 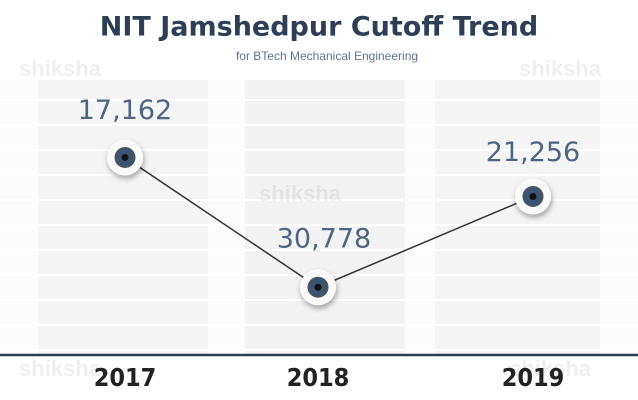 What do you see at coordinates (319, 27) in the screenshot?
I see `chart-title: NIT Jamshedpur Cutoff Trend` at bounding box center [319, 27].